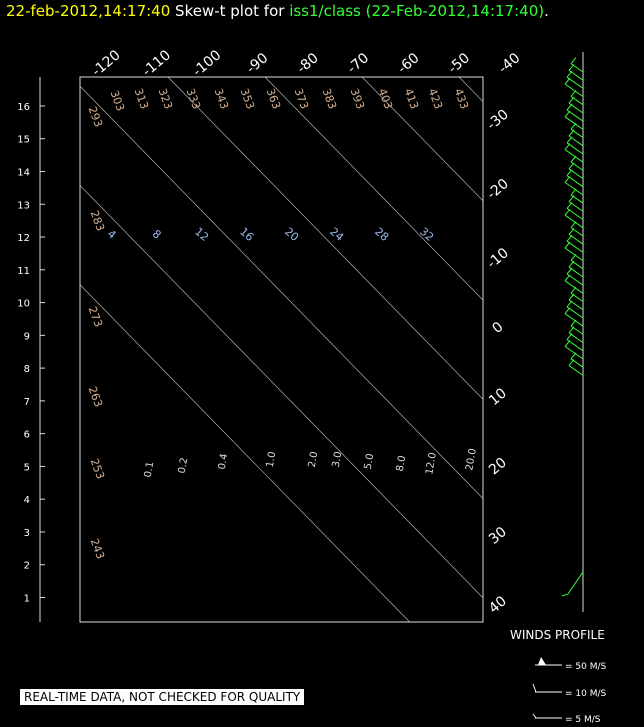 Image resolution: width=644 pixels, height=727 pixels. I want to click on low-mixing-label: 3.0, so click(338, 460).